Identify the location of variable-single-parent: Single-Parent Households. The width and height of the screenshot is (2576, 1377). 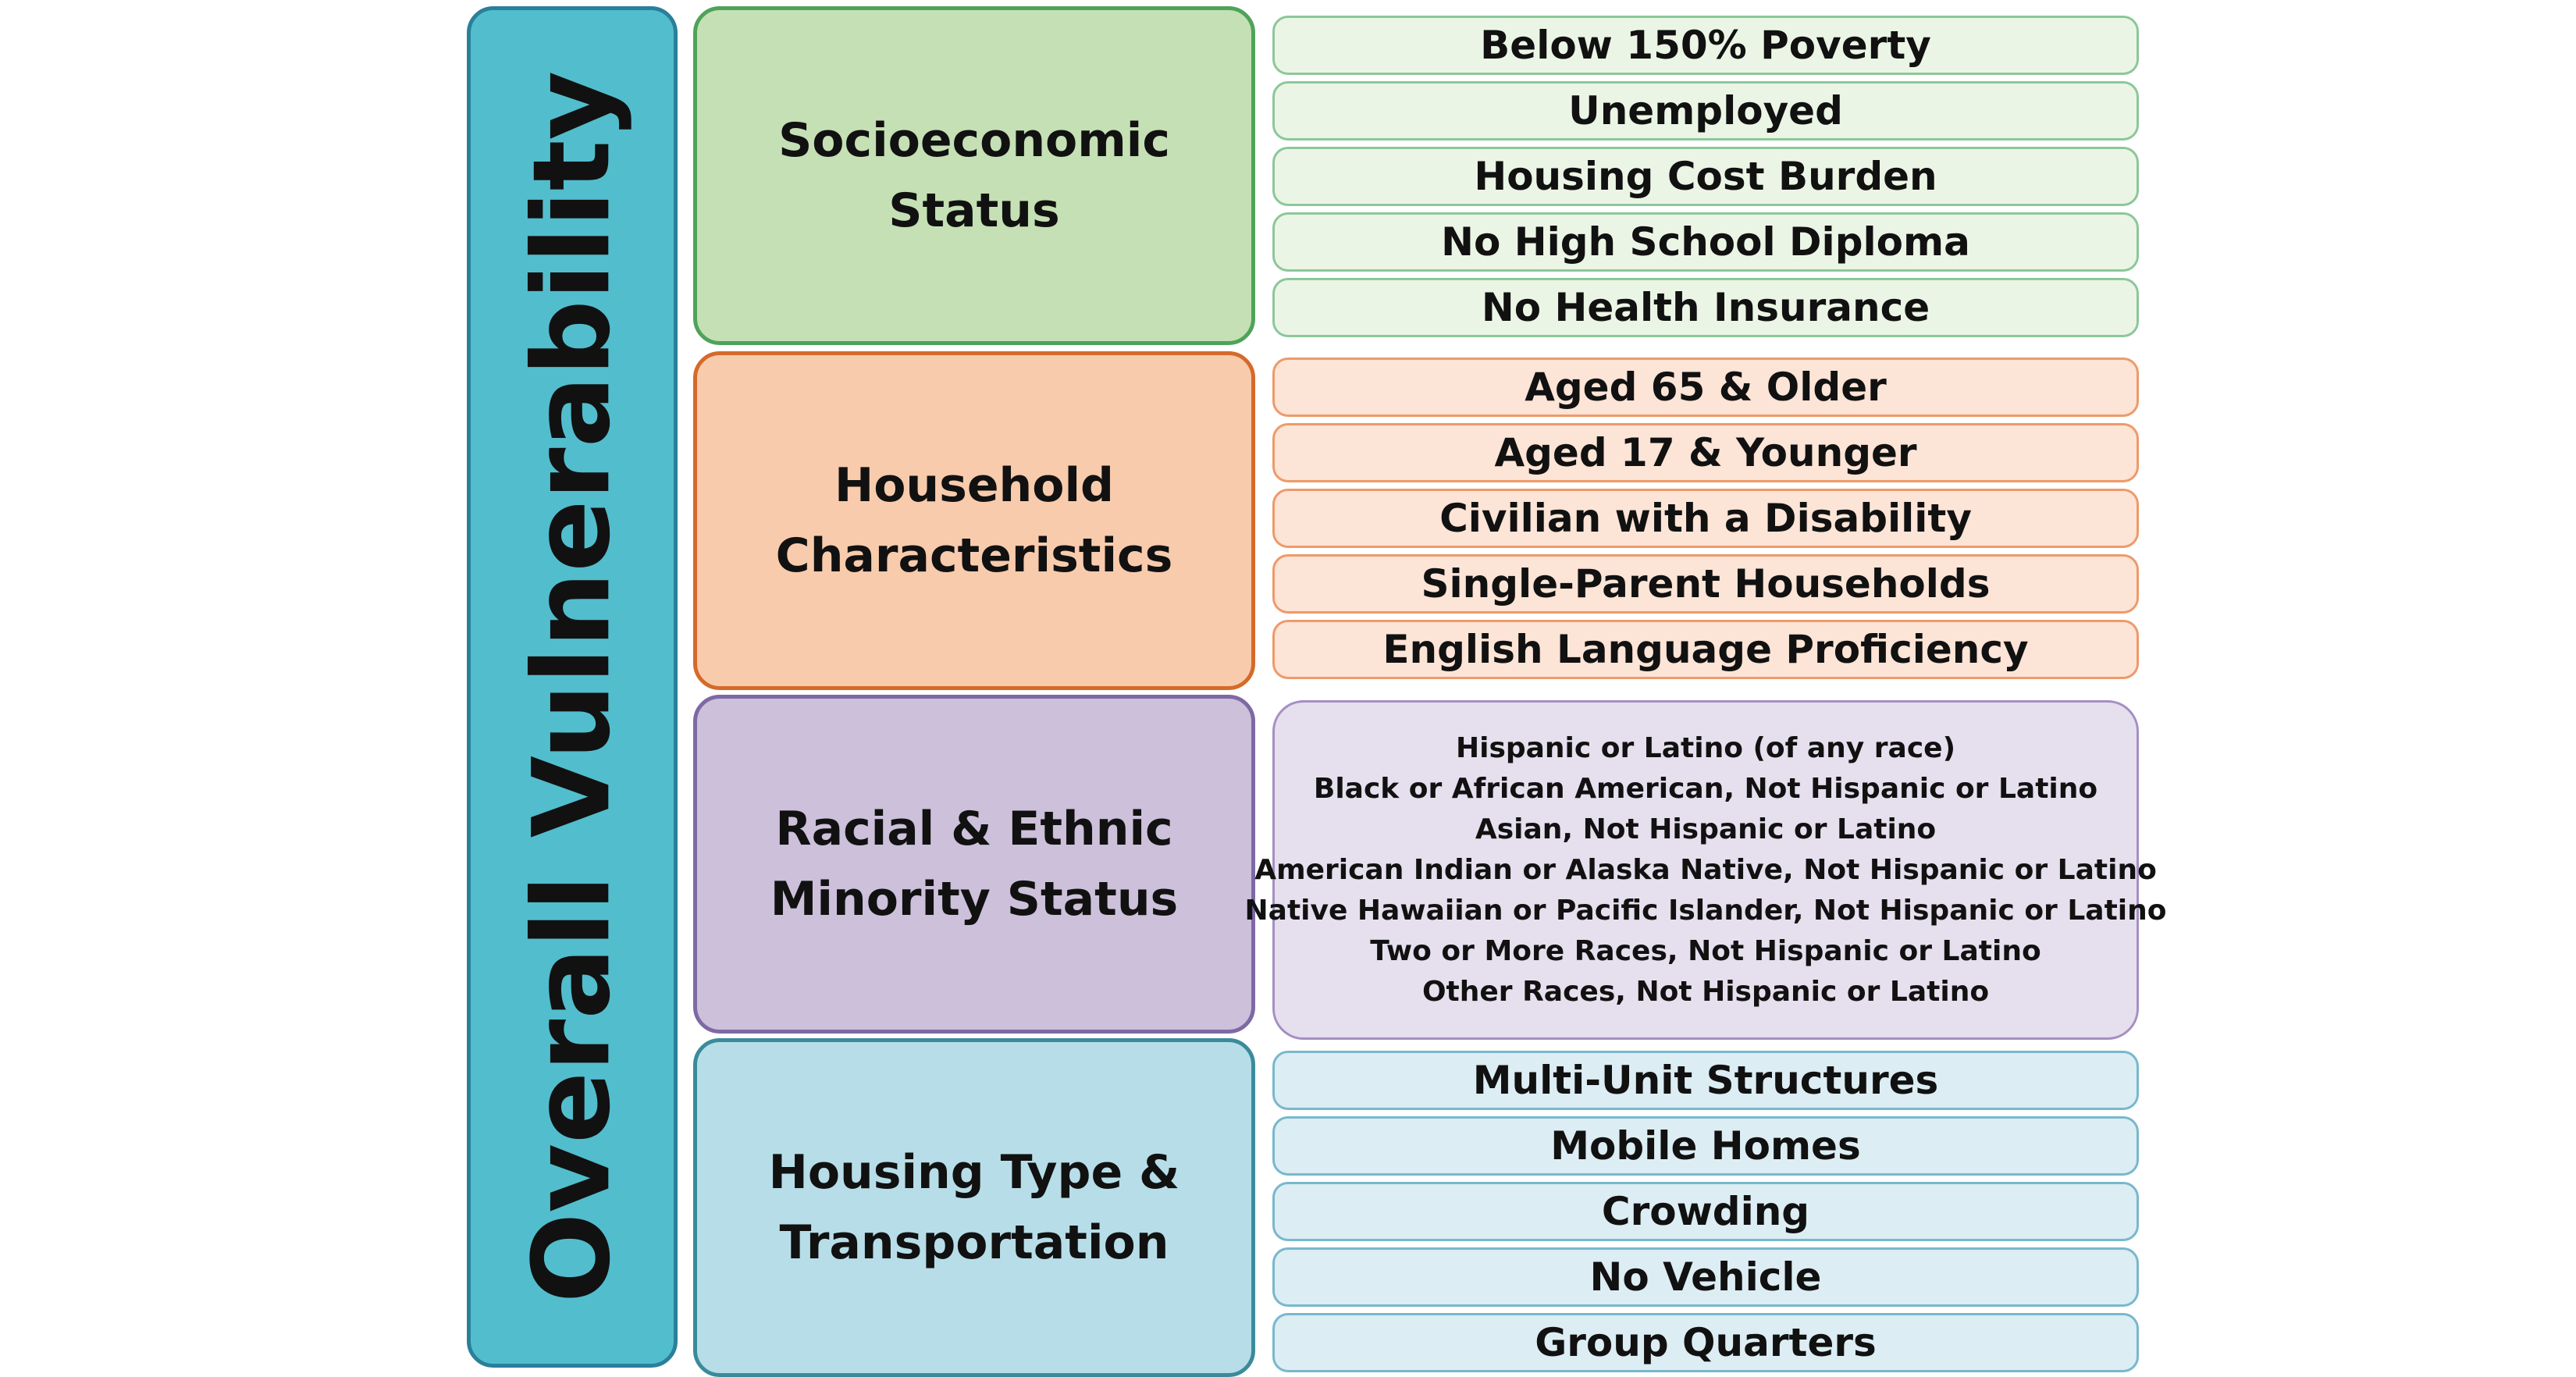
(1705, 584).